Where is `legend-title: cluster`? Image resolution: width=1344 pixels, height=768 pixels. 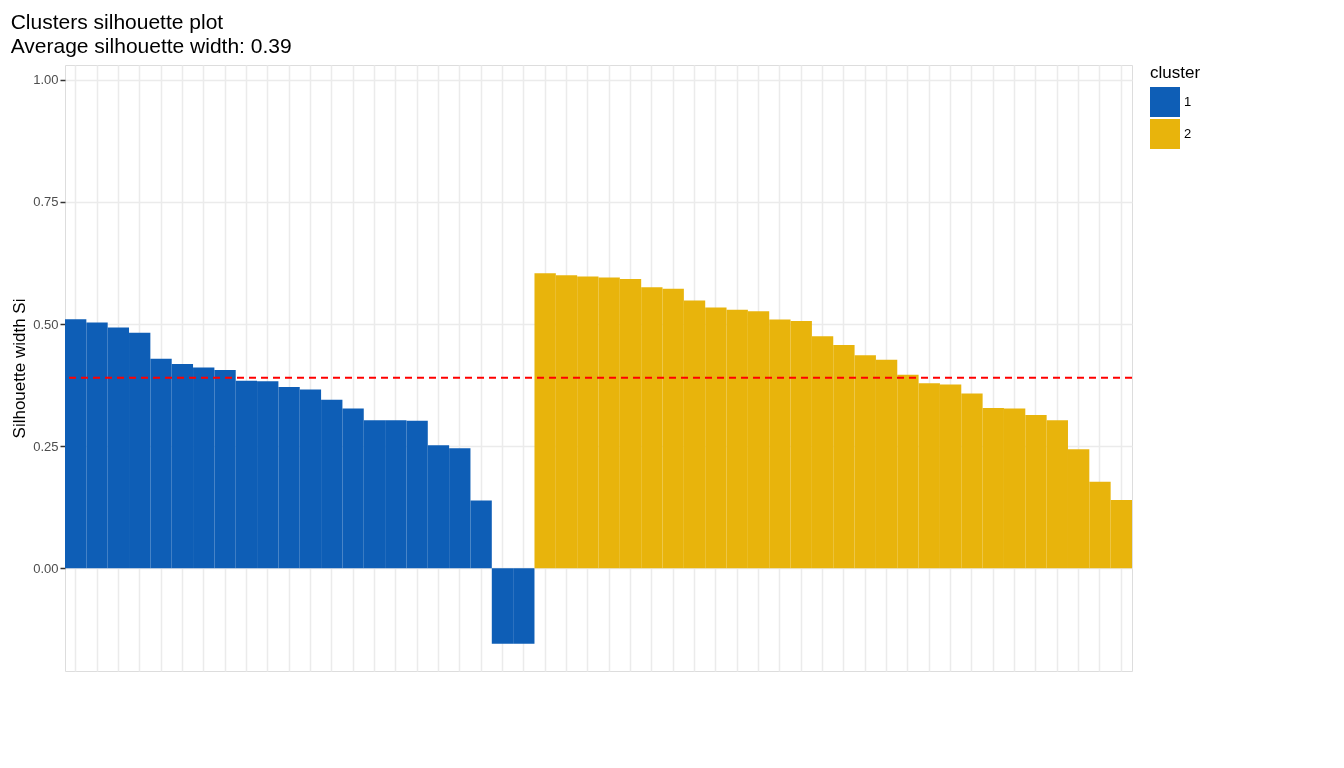
legend-title: cluster is located at coordinates (1175, 72).